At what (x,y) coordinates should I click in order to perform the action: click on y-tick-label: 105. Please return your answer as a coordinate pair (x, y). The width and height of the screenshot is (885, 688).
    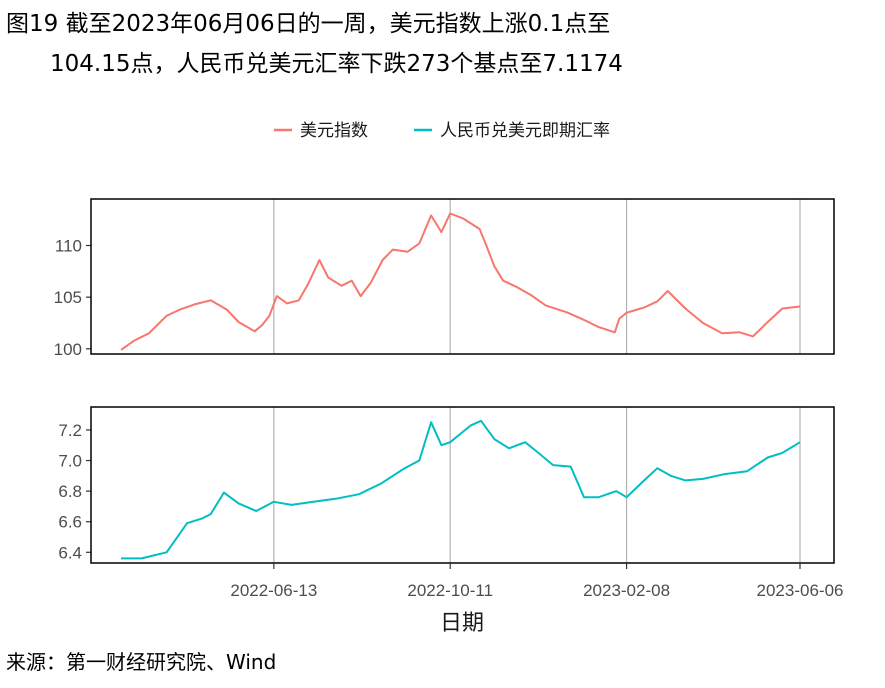
    Looking at the image, I should click on (68, 297).